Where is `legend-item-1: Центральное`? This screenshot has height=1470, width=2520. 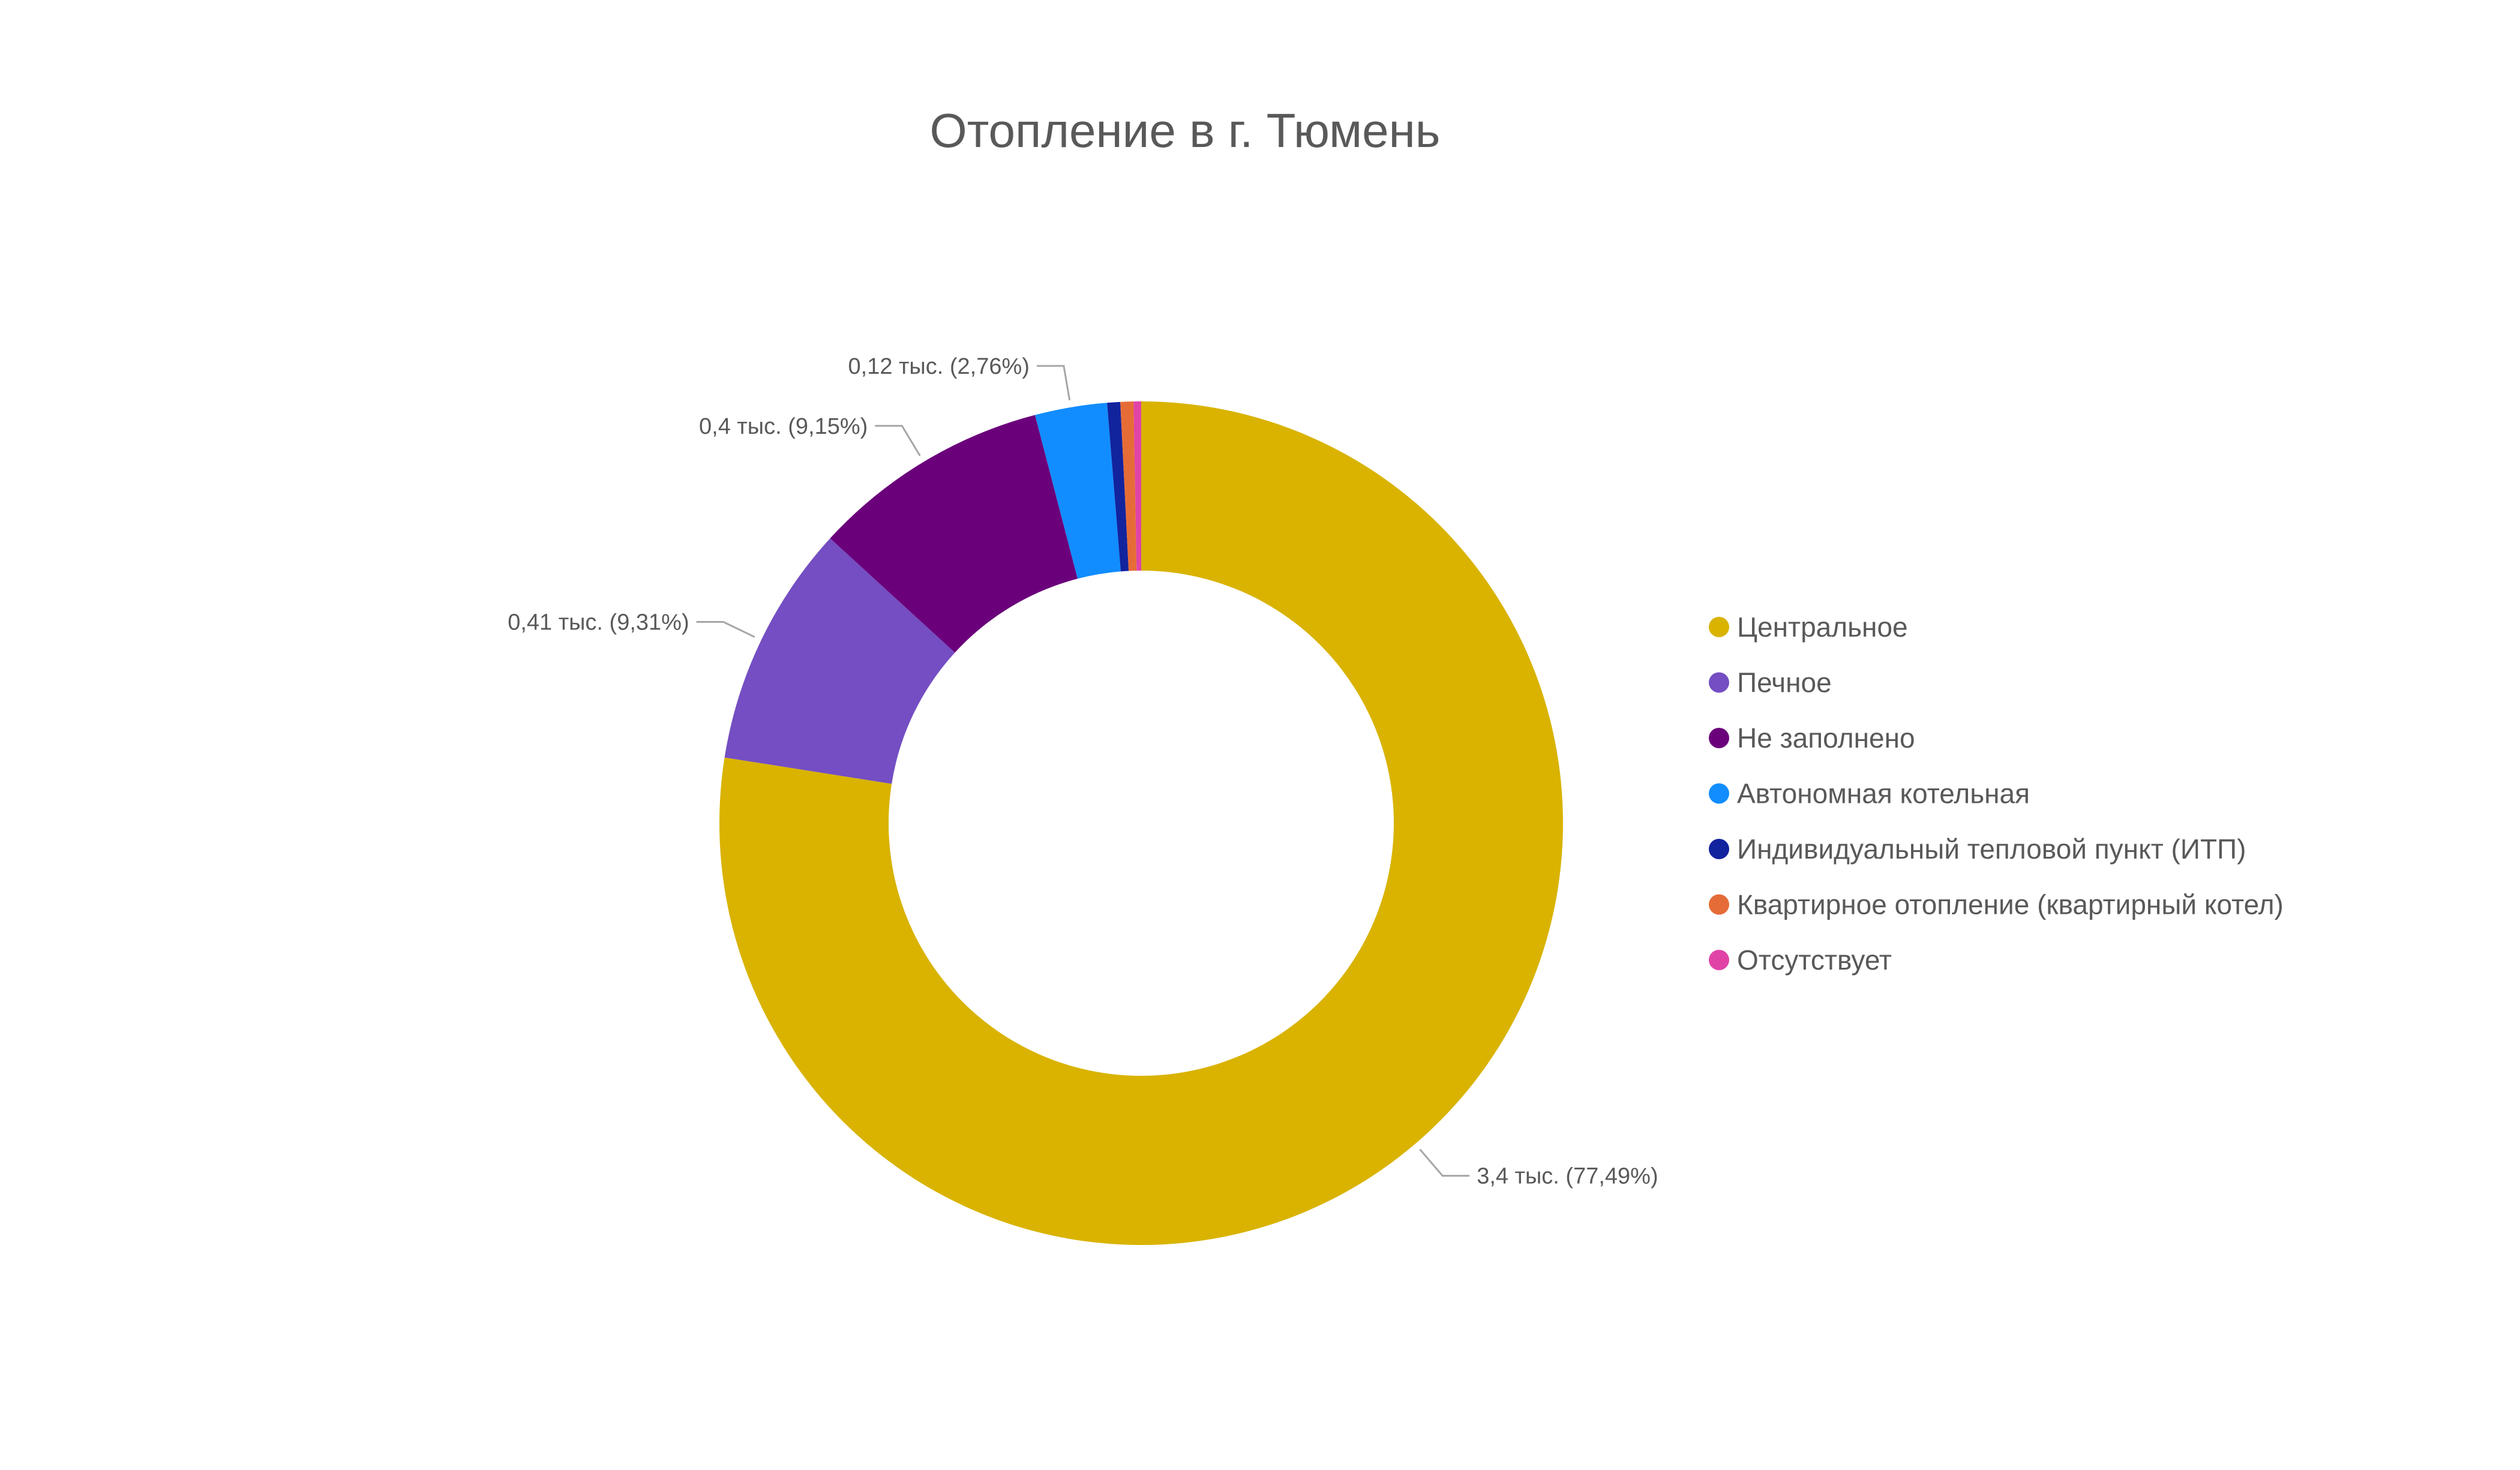
legend-item-1: Центральное is located at coordinates (1809, 627).